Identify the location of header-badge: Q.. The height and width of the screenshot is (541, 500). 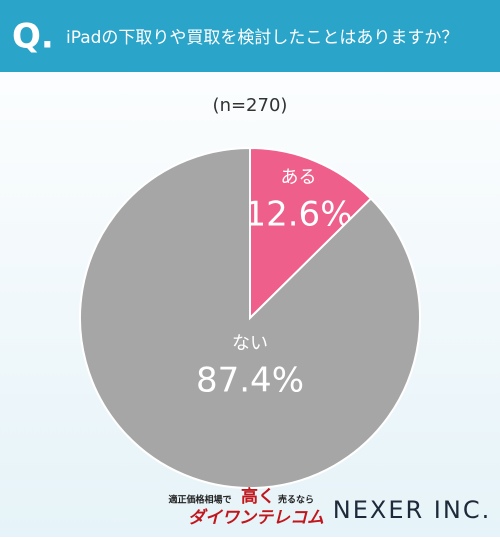
(33, 37).